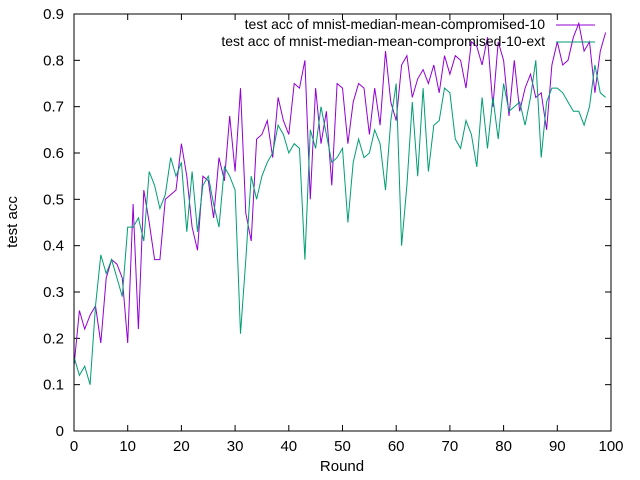 The width and height of the screenshot is (640, 480). Describe the element at coordinates (181, 446) in the screenshot. I see `x-tick-label: 20` at that location.